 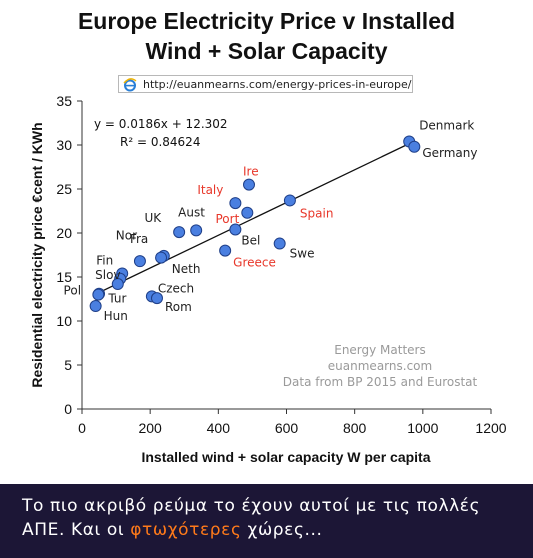 I want to click on chart-title-line-1: Europe Electricity Price v Installed, so click(x=266, y=21).